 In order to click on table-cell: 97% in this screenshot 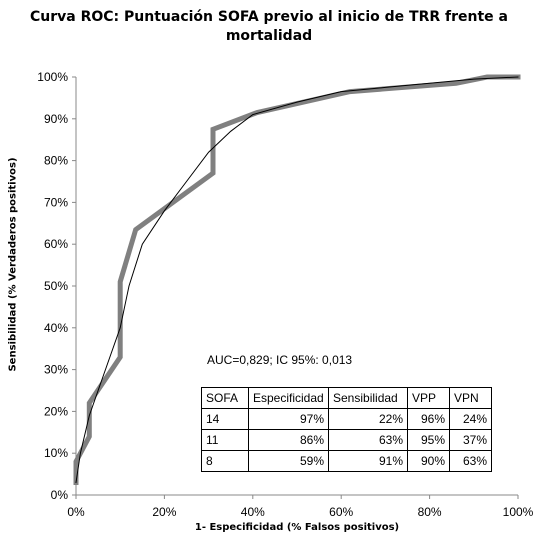, I will do `click(288, 419)`.